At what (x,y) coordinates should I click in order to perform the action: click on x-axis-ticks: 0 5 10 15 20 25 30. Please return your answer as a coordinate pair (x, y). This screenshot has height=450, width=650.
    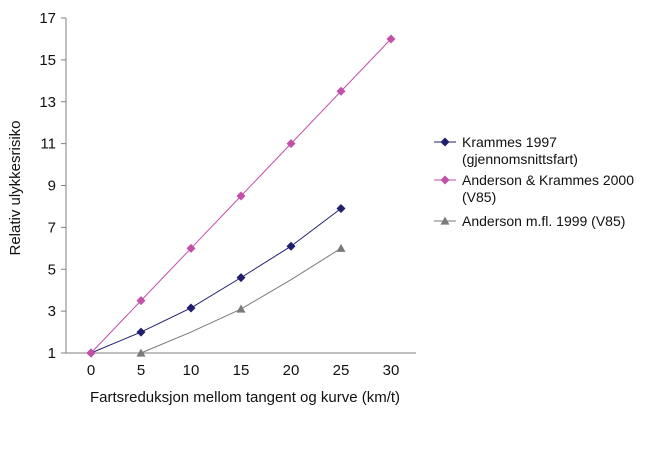
    Looking at the image, I should click on (243, 370).